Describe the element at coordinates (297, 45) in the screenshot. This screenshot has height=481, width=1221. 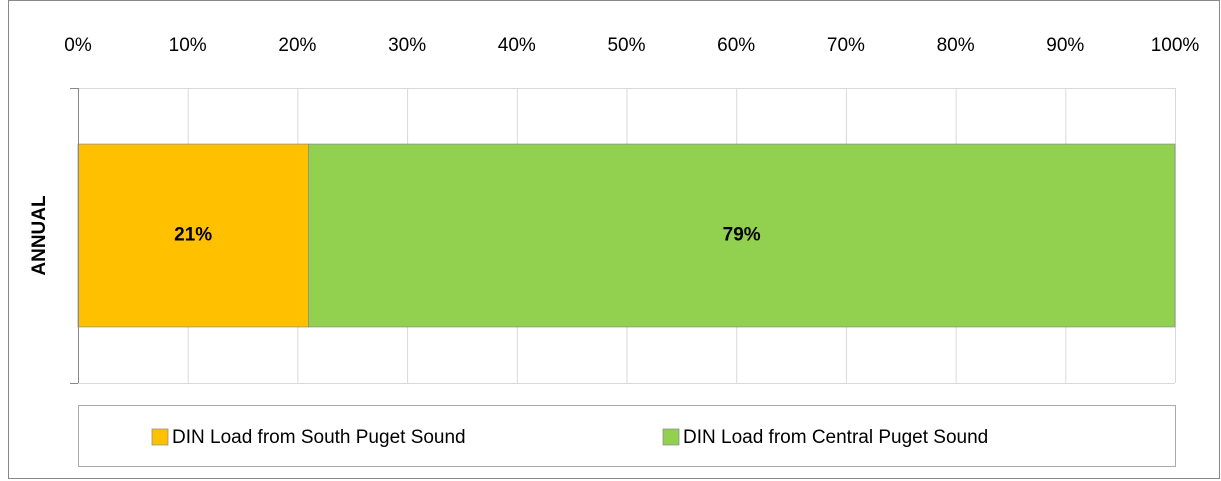
I see `x-tick-label: 20%` at that location.